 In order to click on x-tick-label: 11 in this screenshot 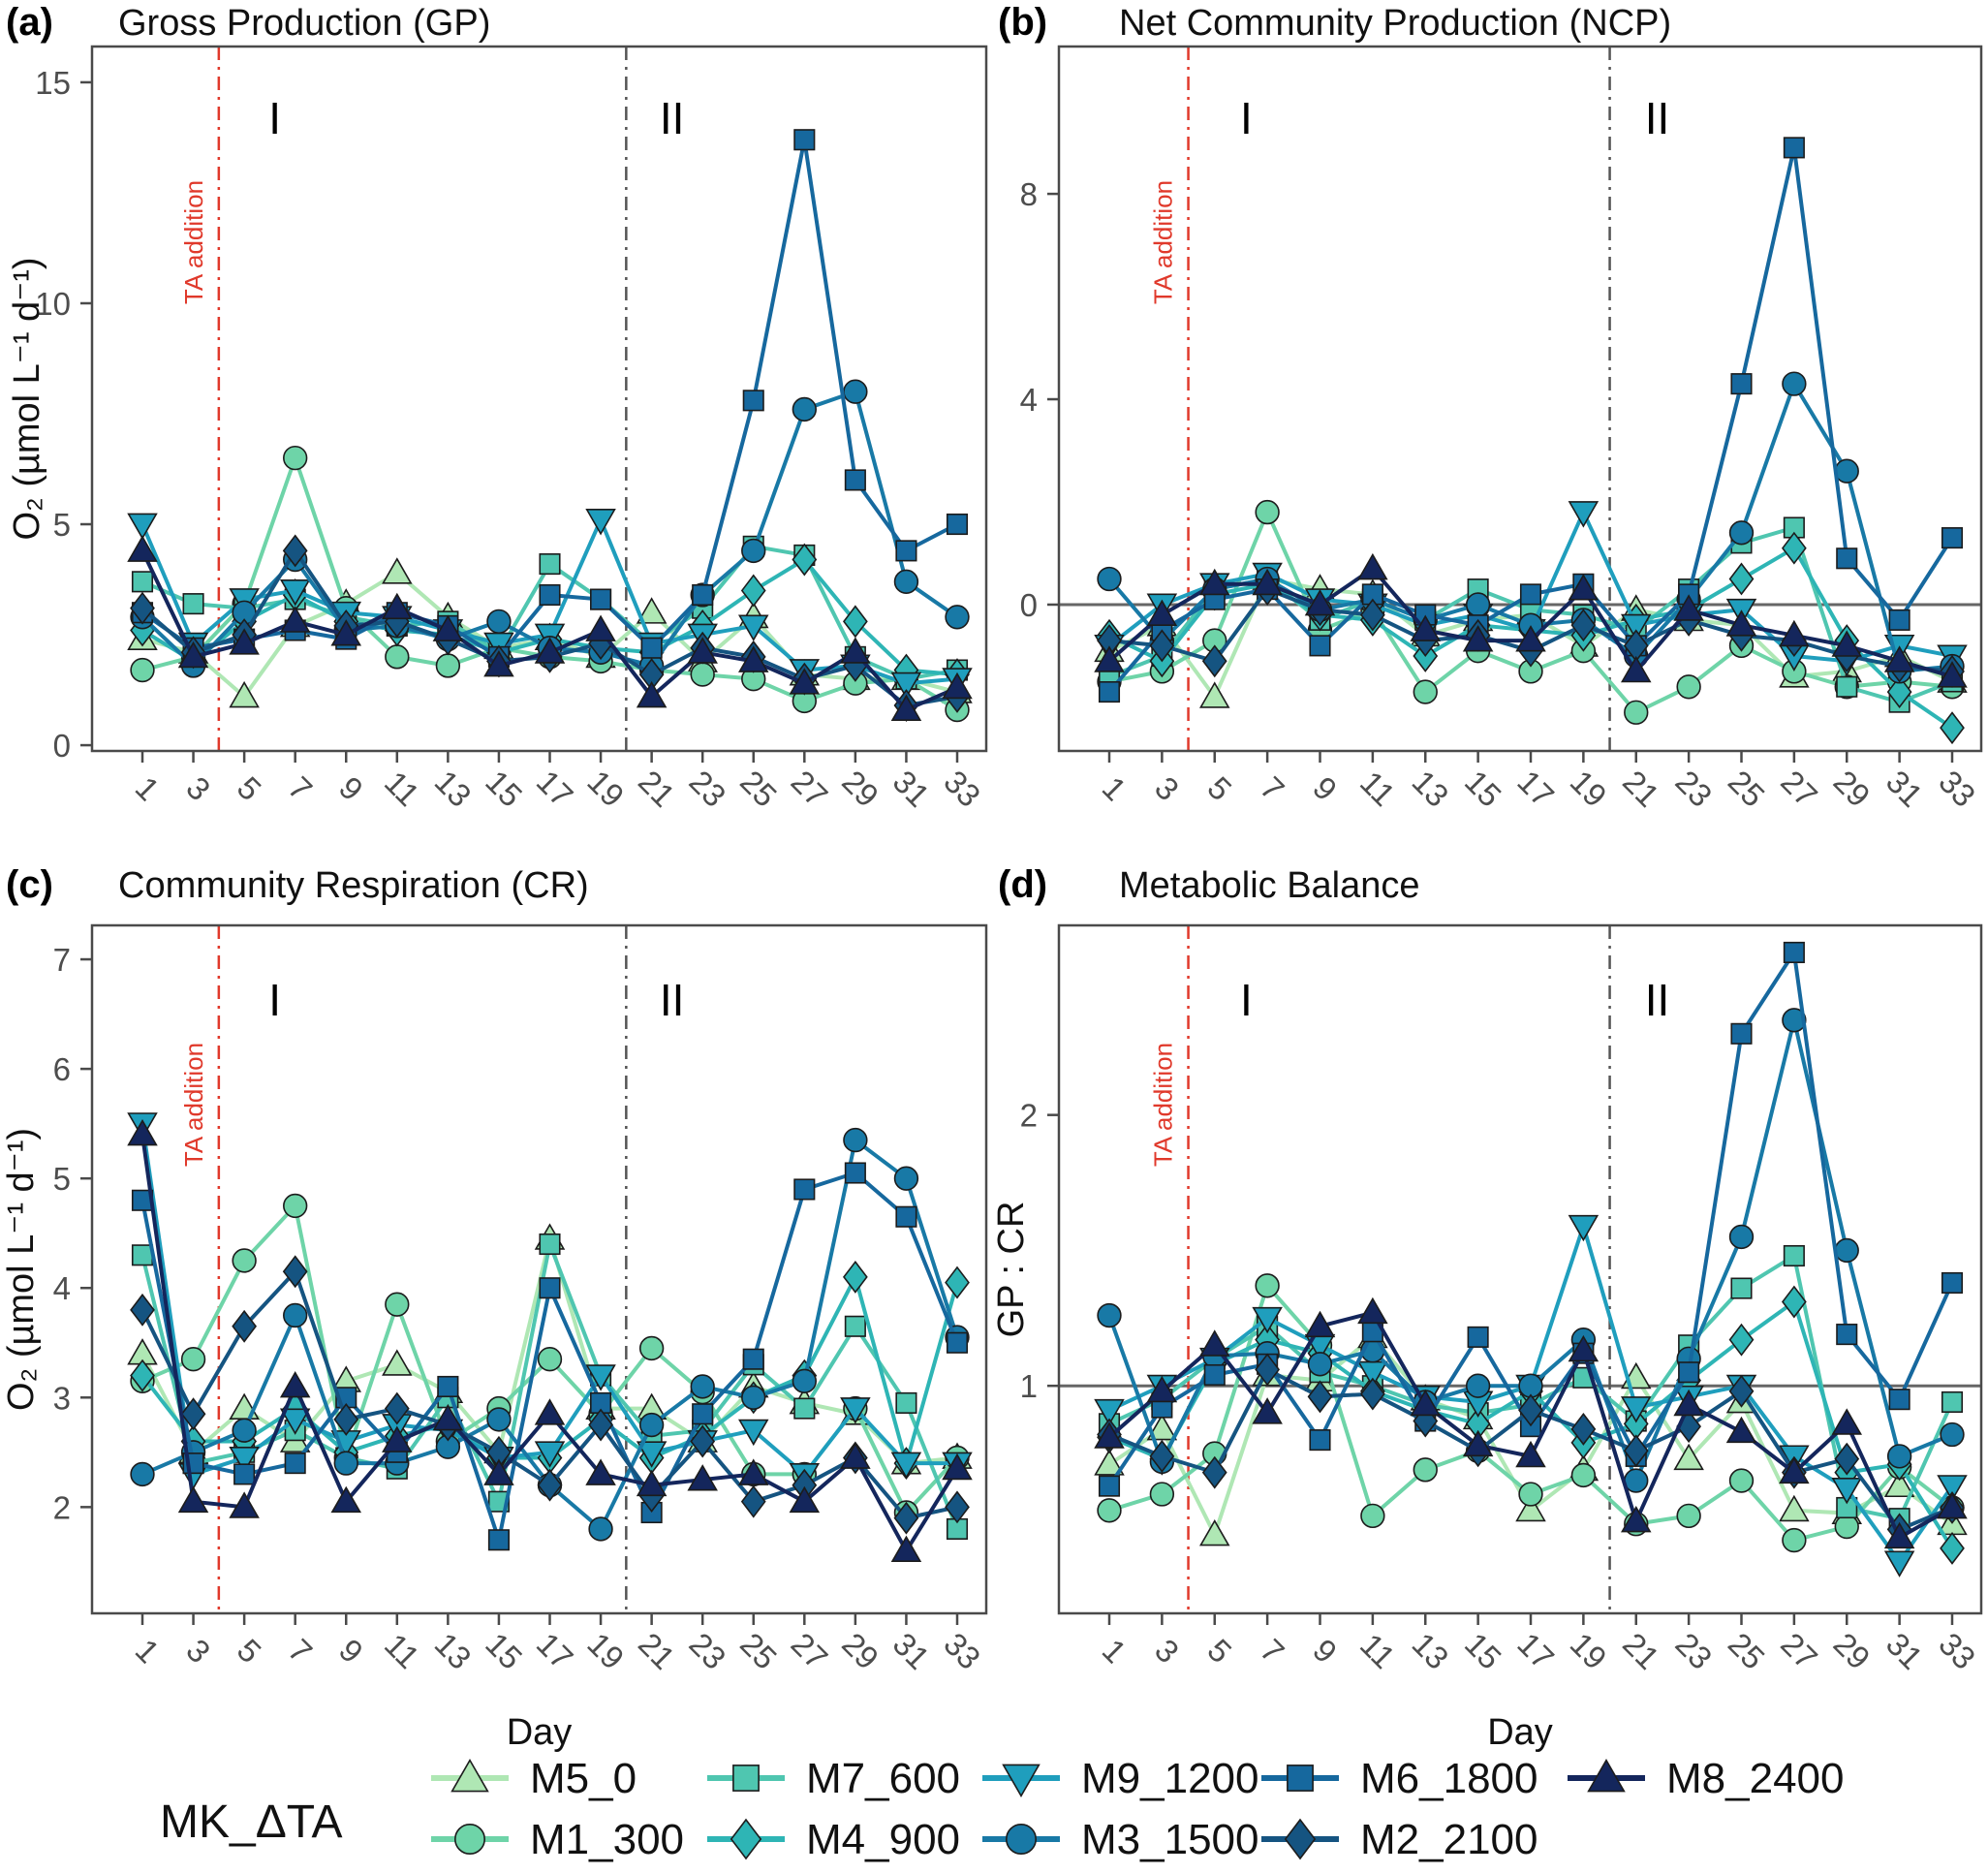, I will do `click(402, 789)`.